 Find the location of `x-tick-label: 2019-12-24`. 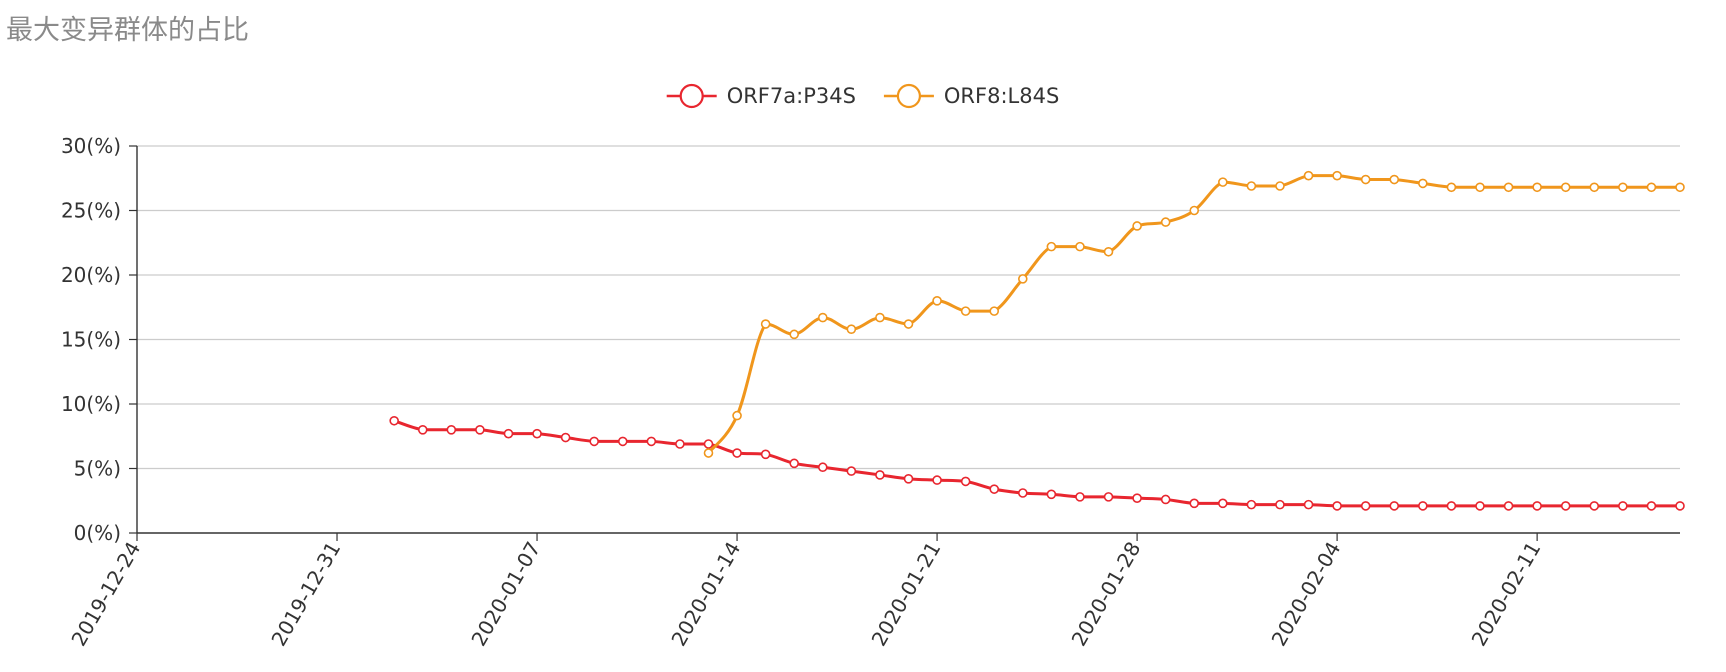

x-tick-label: 2019-12-24 is located at coordinates (105, 594).